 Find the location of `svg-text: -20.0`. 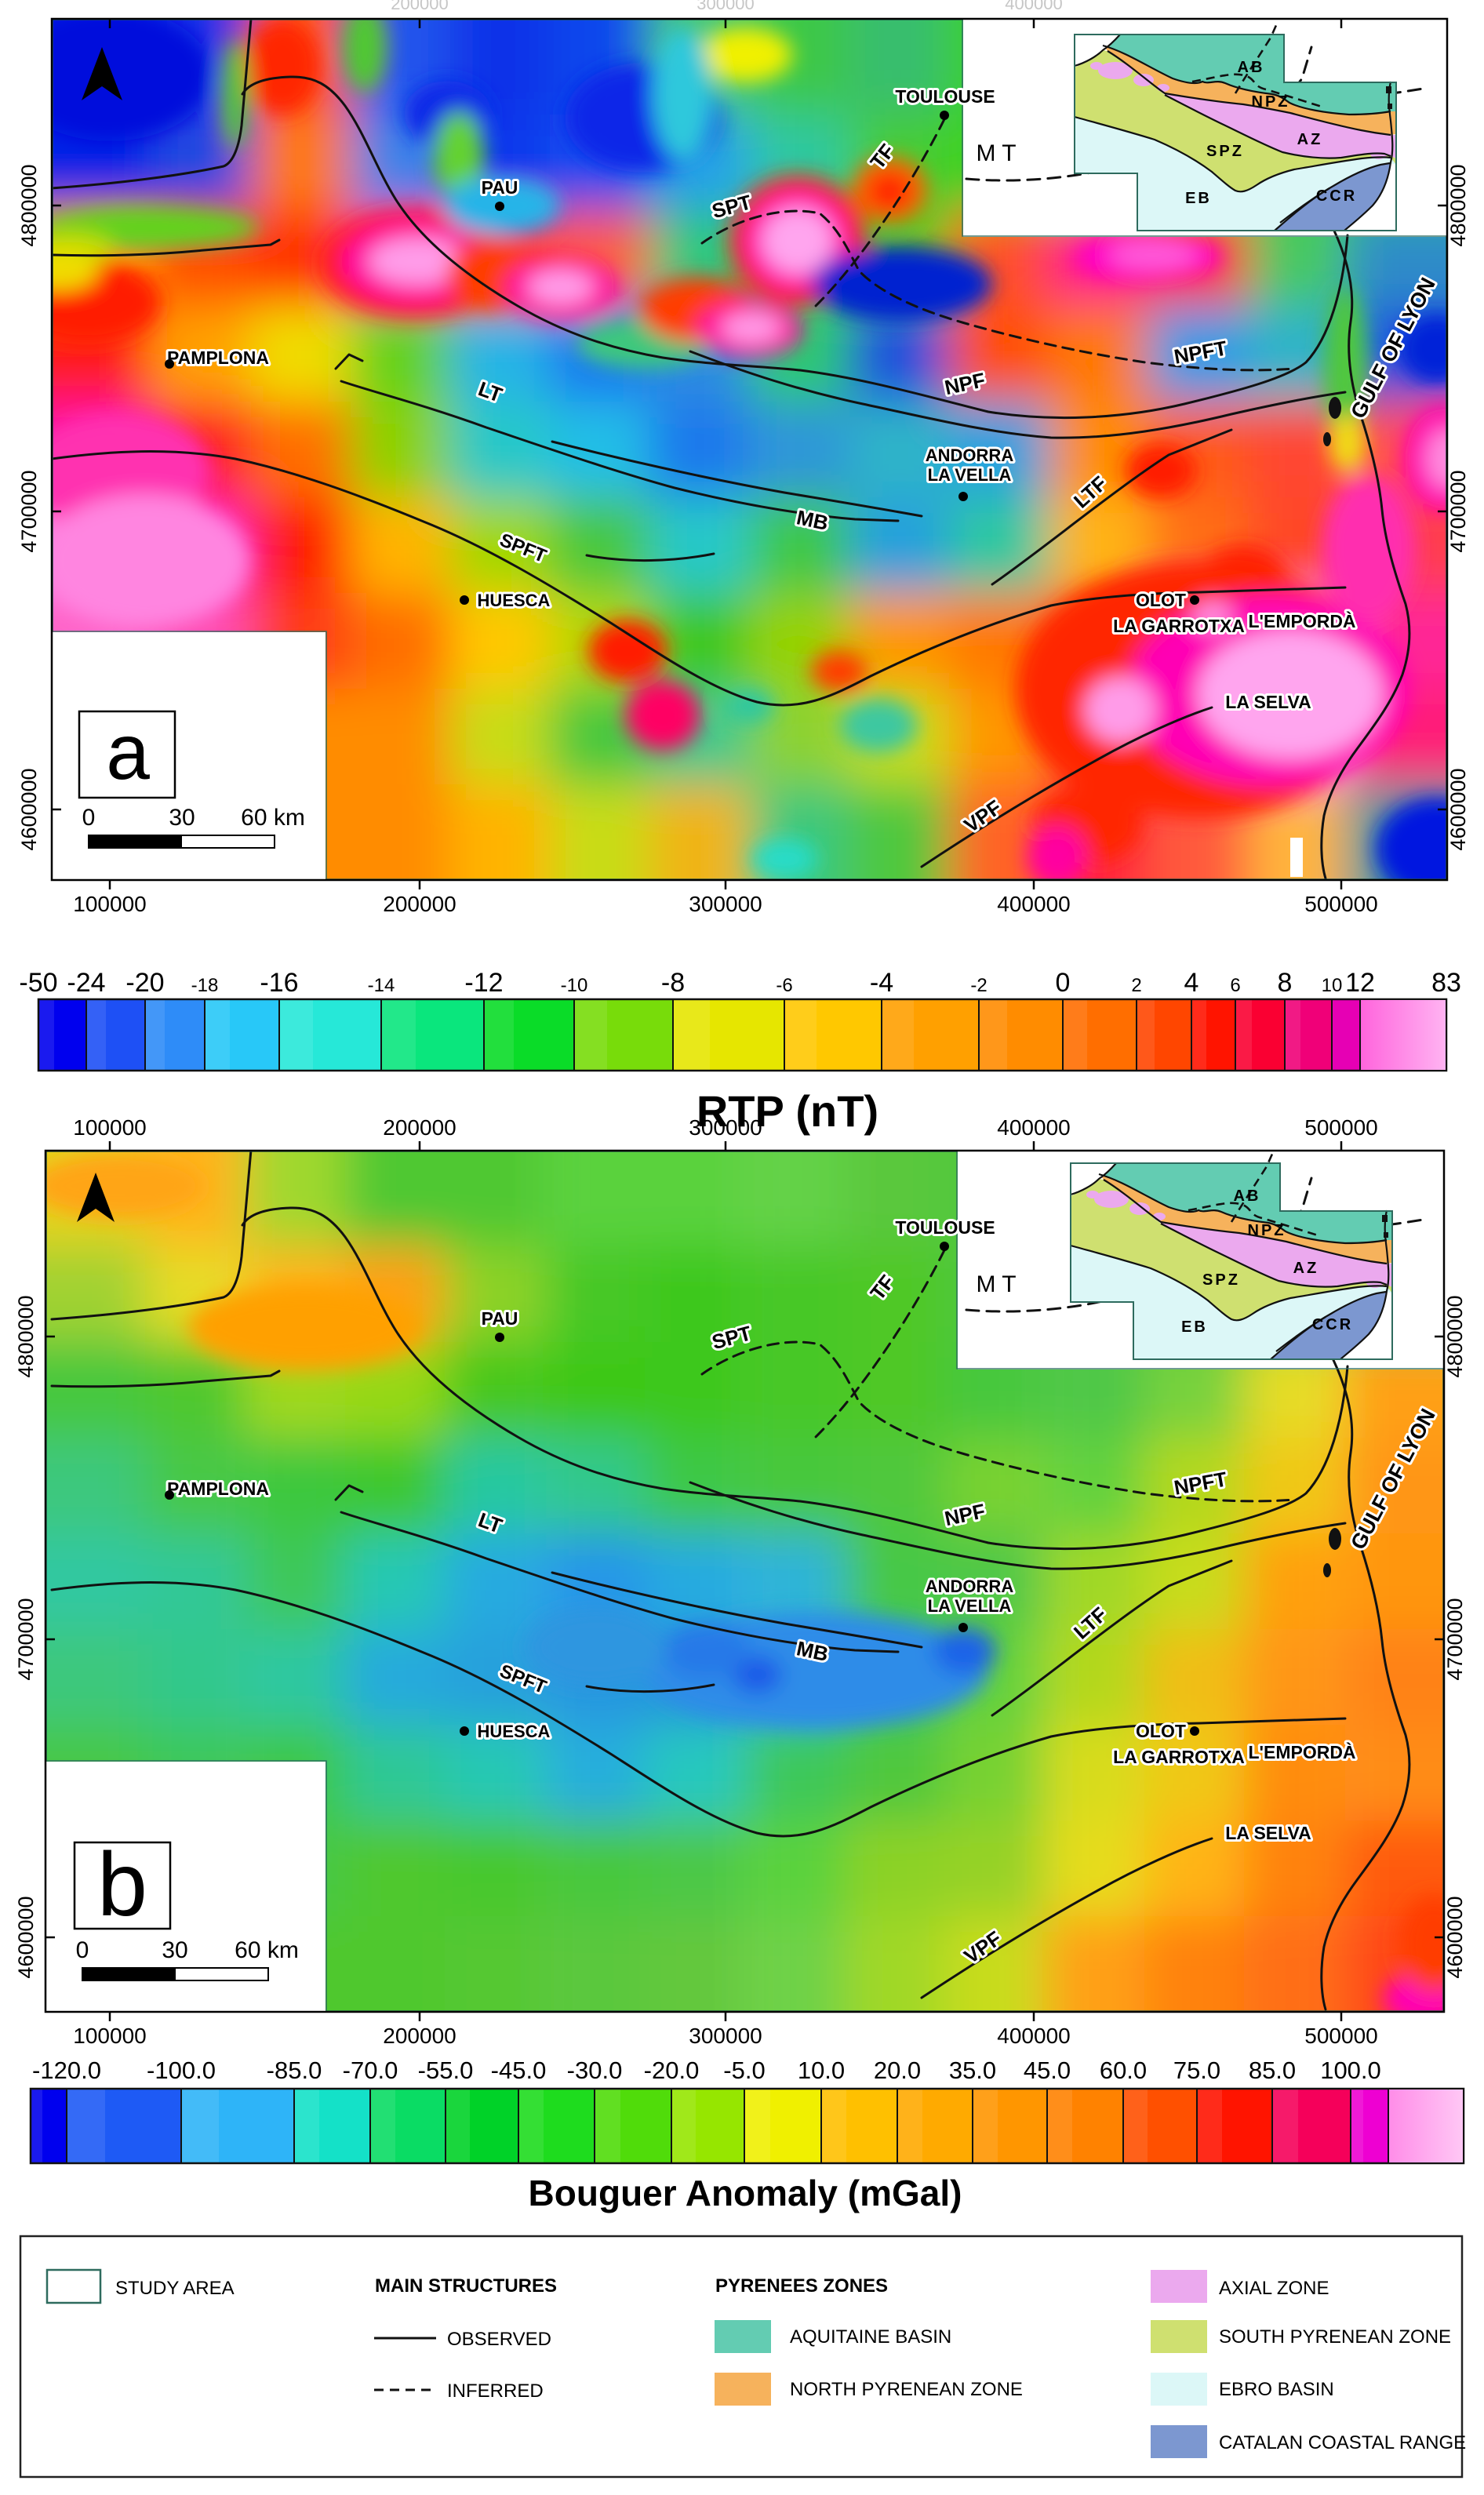

svg-text: -20.0 is located at coordinates (672, 2070).